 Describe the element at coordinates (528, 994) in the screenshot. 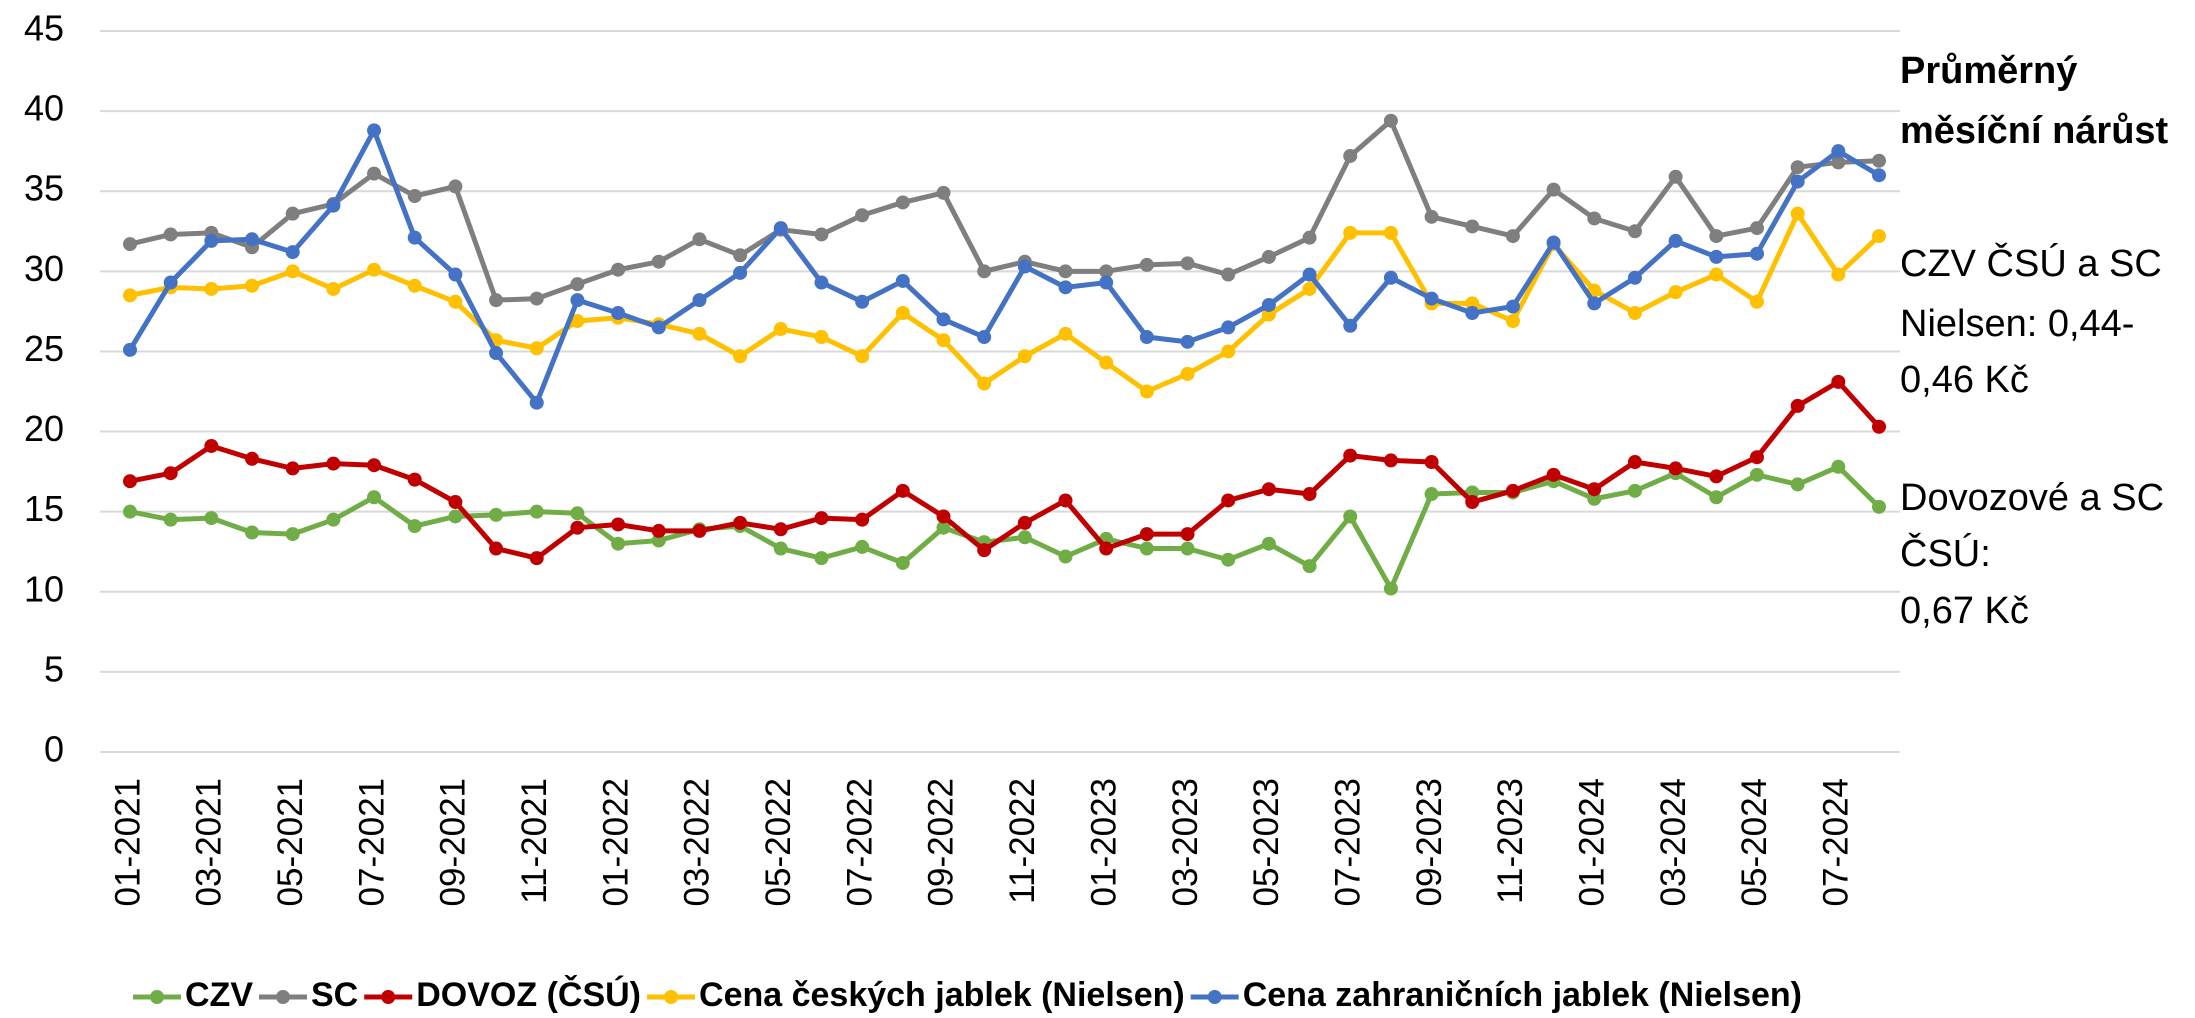

I see `legend-label: DOVOZ (ČSÚ)` at that location.